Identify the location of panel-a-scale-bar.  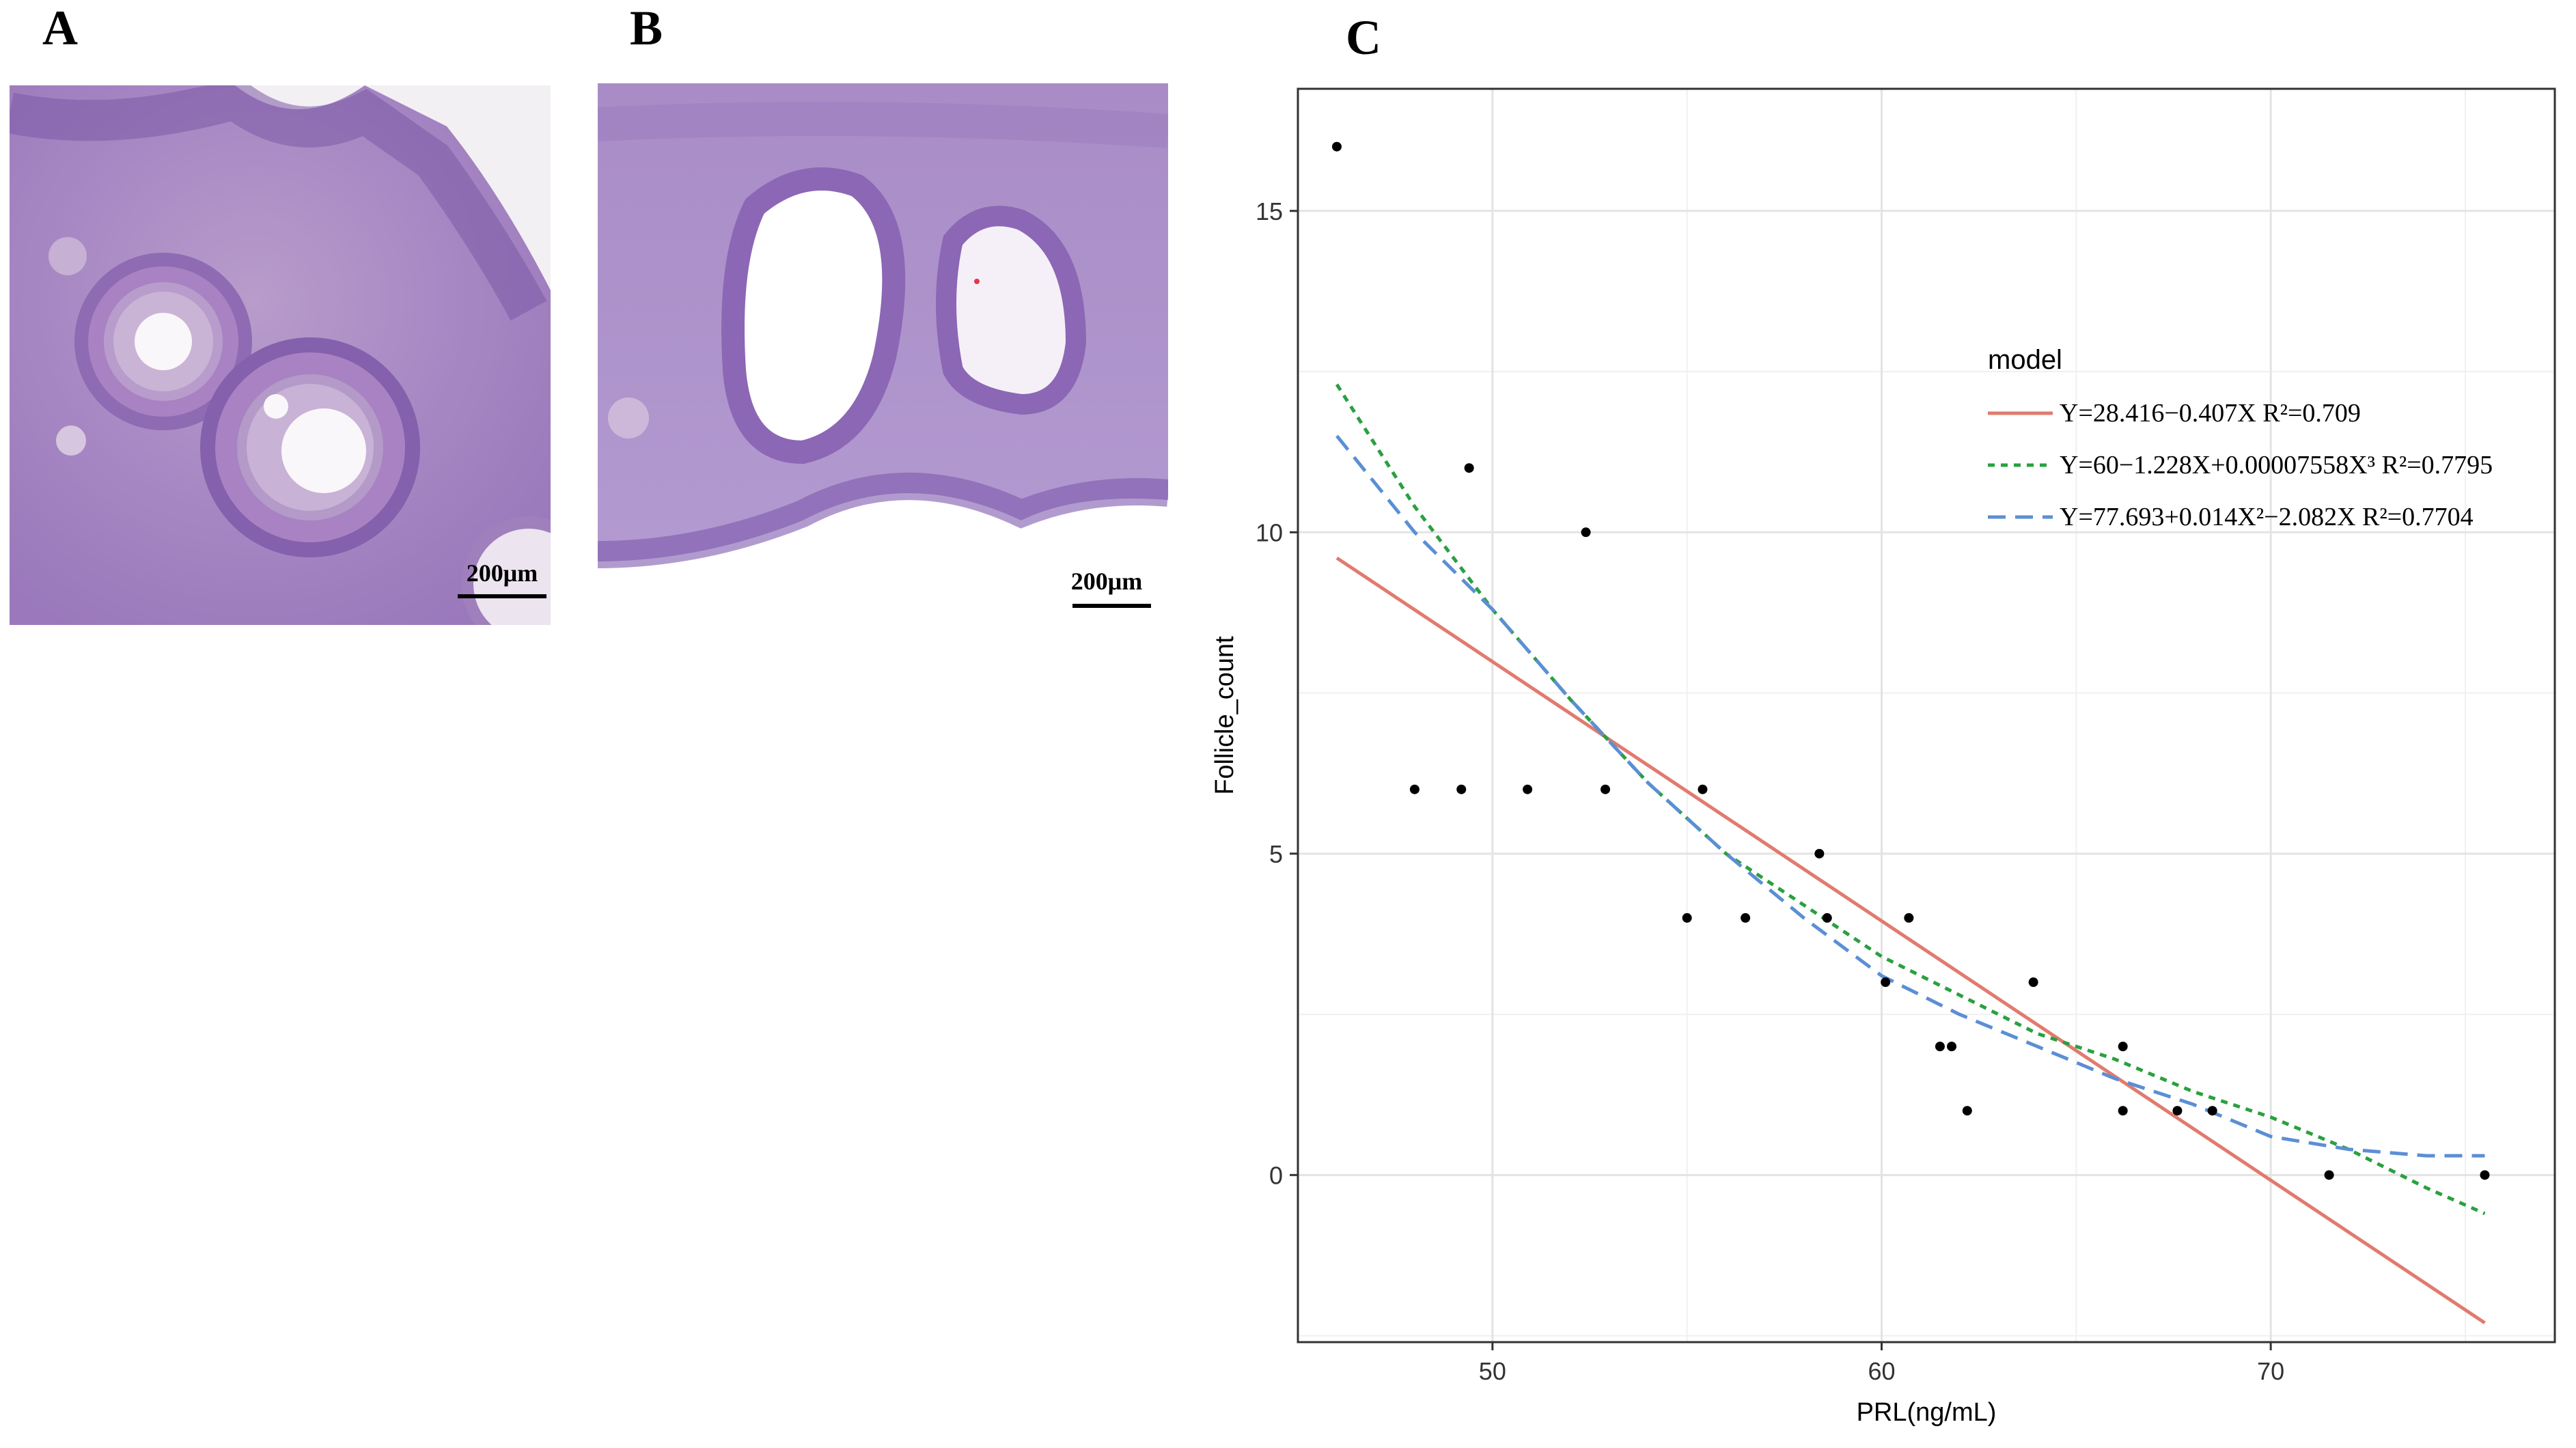
(502, 596).